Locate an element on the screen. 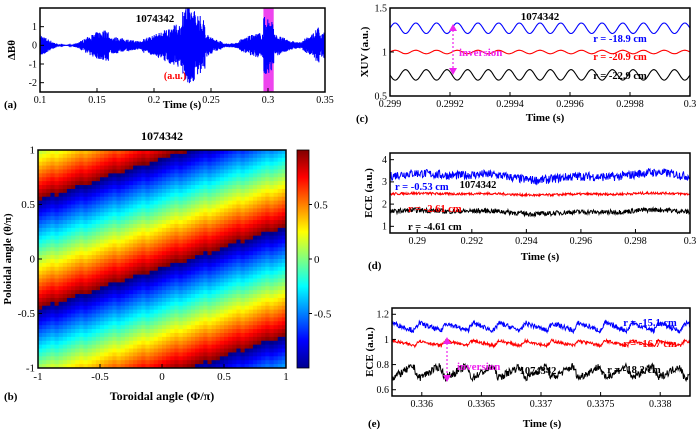 The height and width of the screenshot is (435, 700). panel-a-ylabel: ΔBθ is located at coordinates (12, 50).